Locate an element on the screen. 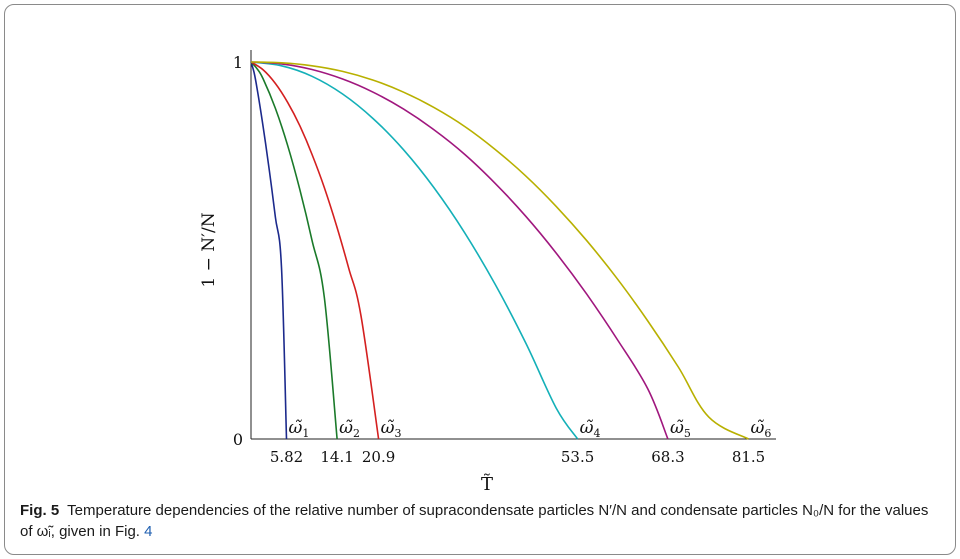 This screenshot has width=960, height=559. y-tick-label: 0 is located at coordinates (238, 439).